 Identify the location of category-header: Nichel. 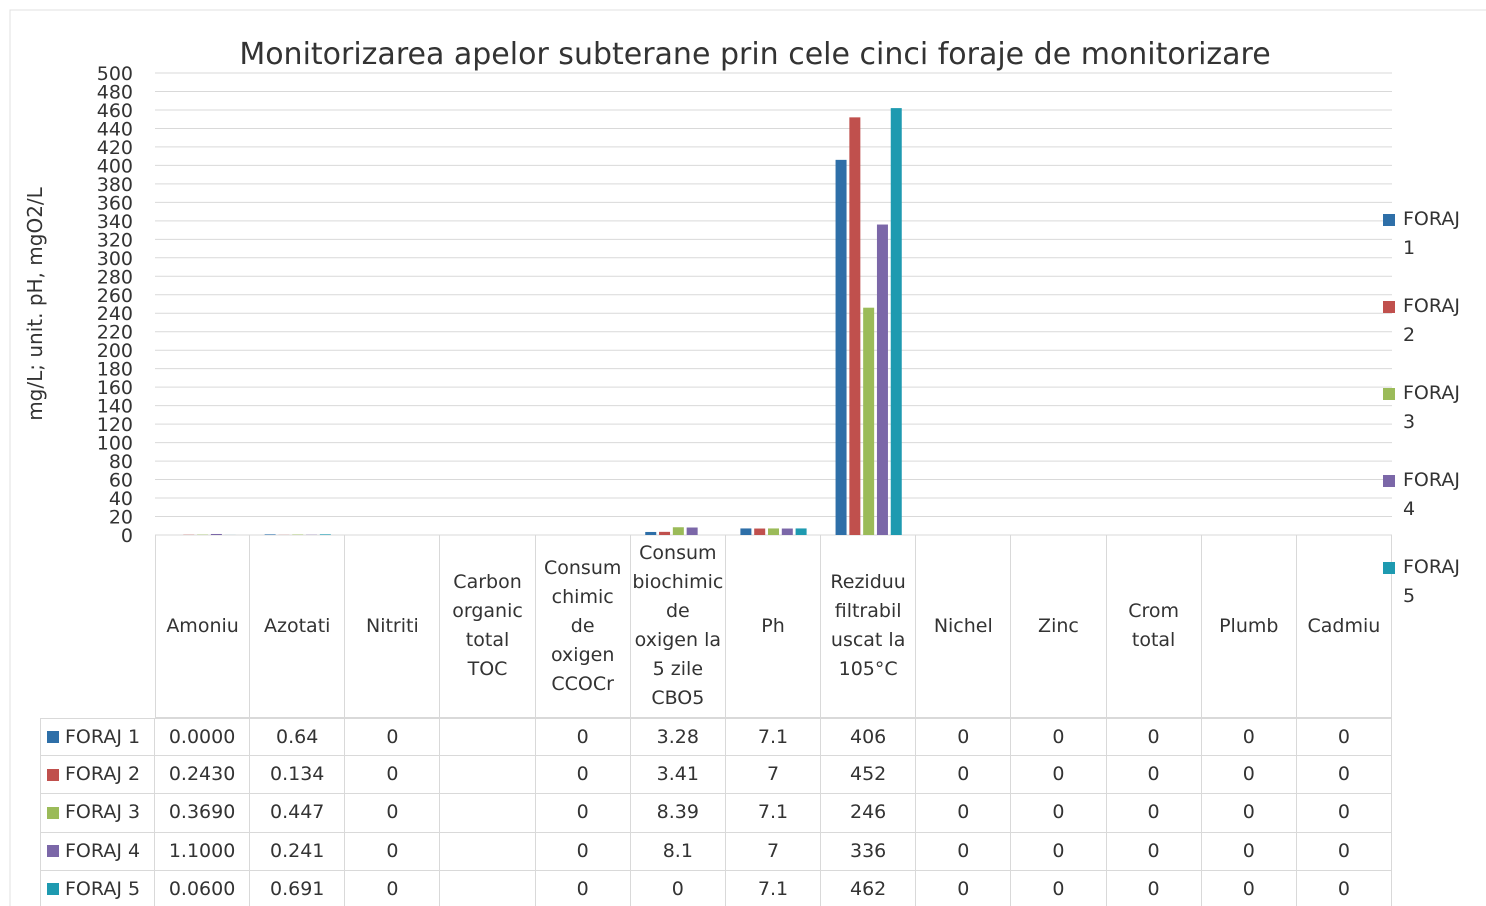
(964, 626).